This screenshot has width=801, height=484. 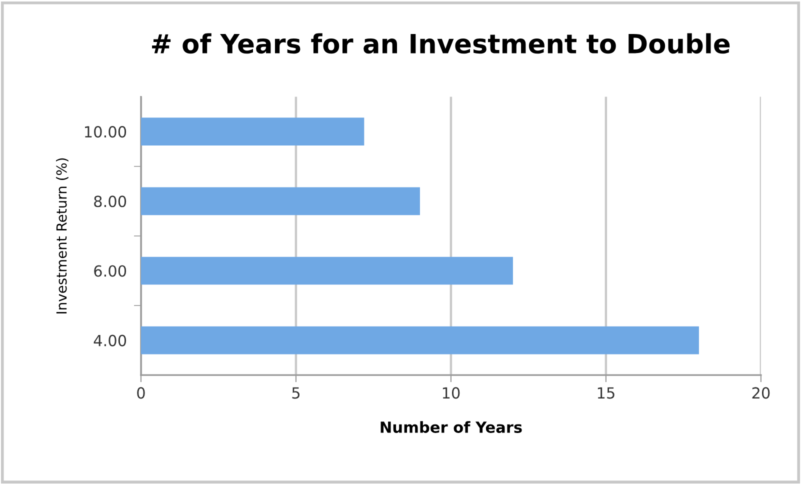 I want to click on x-tick-label: 20, so click(x=761, y=393).